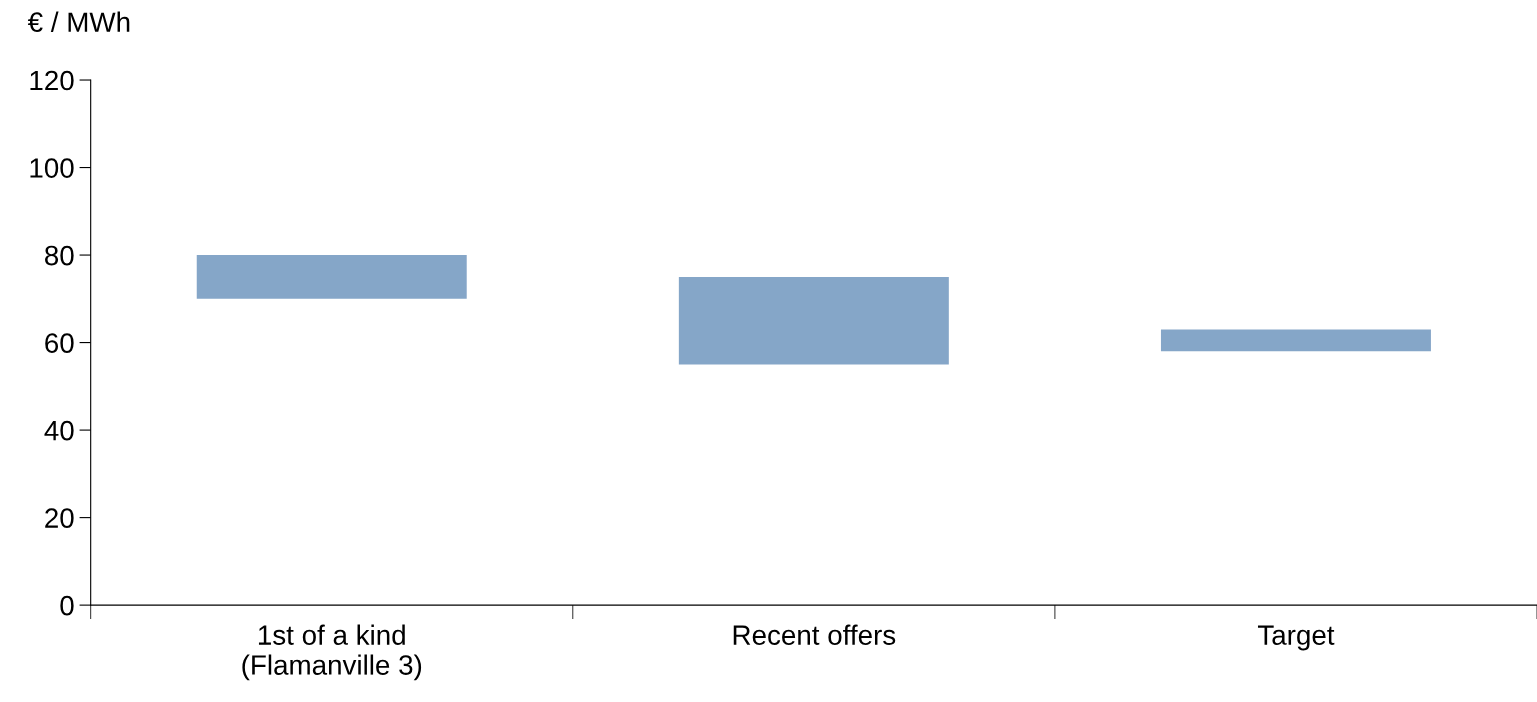 The width and height of the screenshot is (1537, 702). Describe the element at coordinates (1296, 638) in the screenshot. I see `x-tick-label: Target` at that location.